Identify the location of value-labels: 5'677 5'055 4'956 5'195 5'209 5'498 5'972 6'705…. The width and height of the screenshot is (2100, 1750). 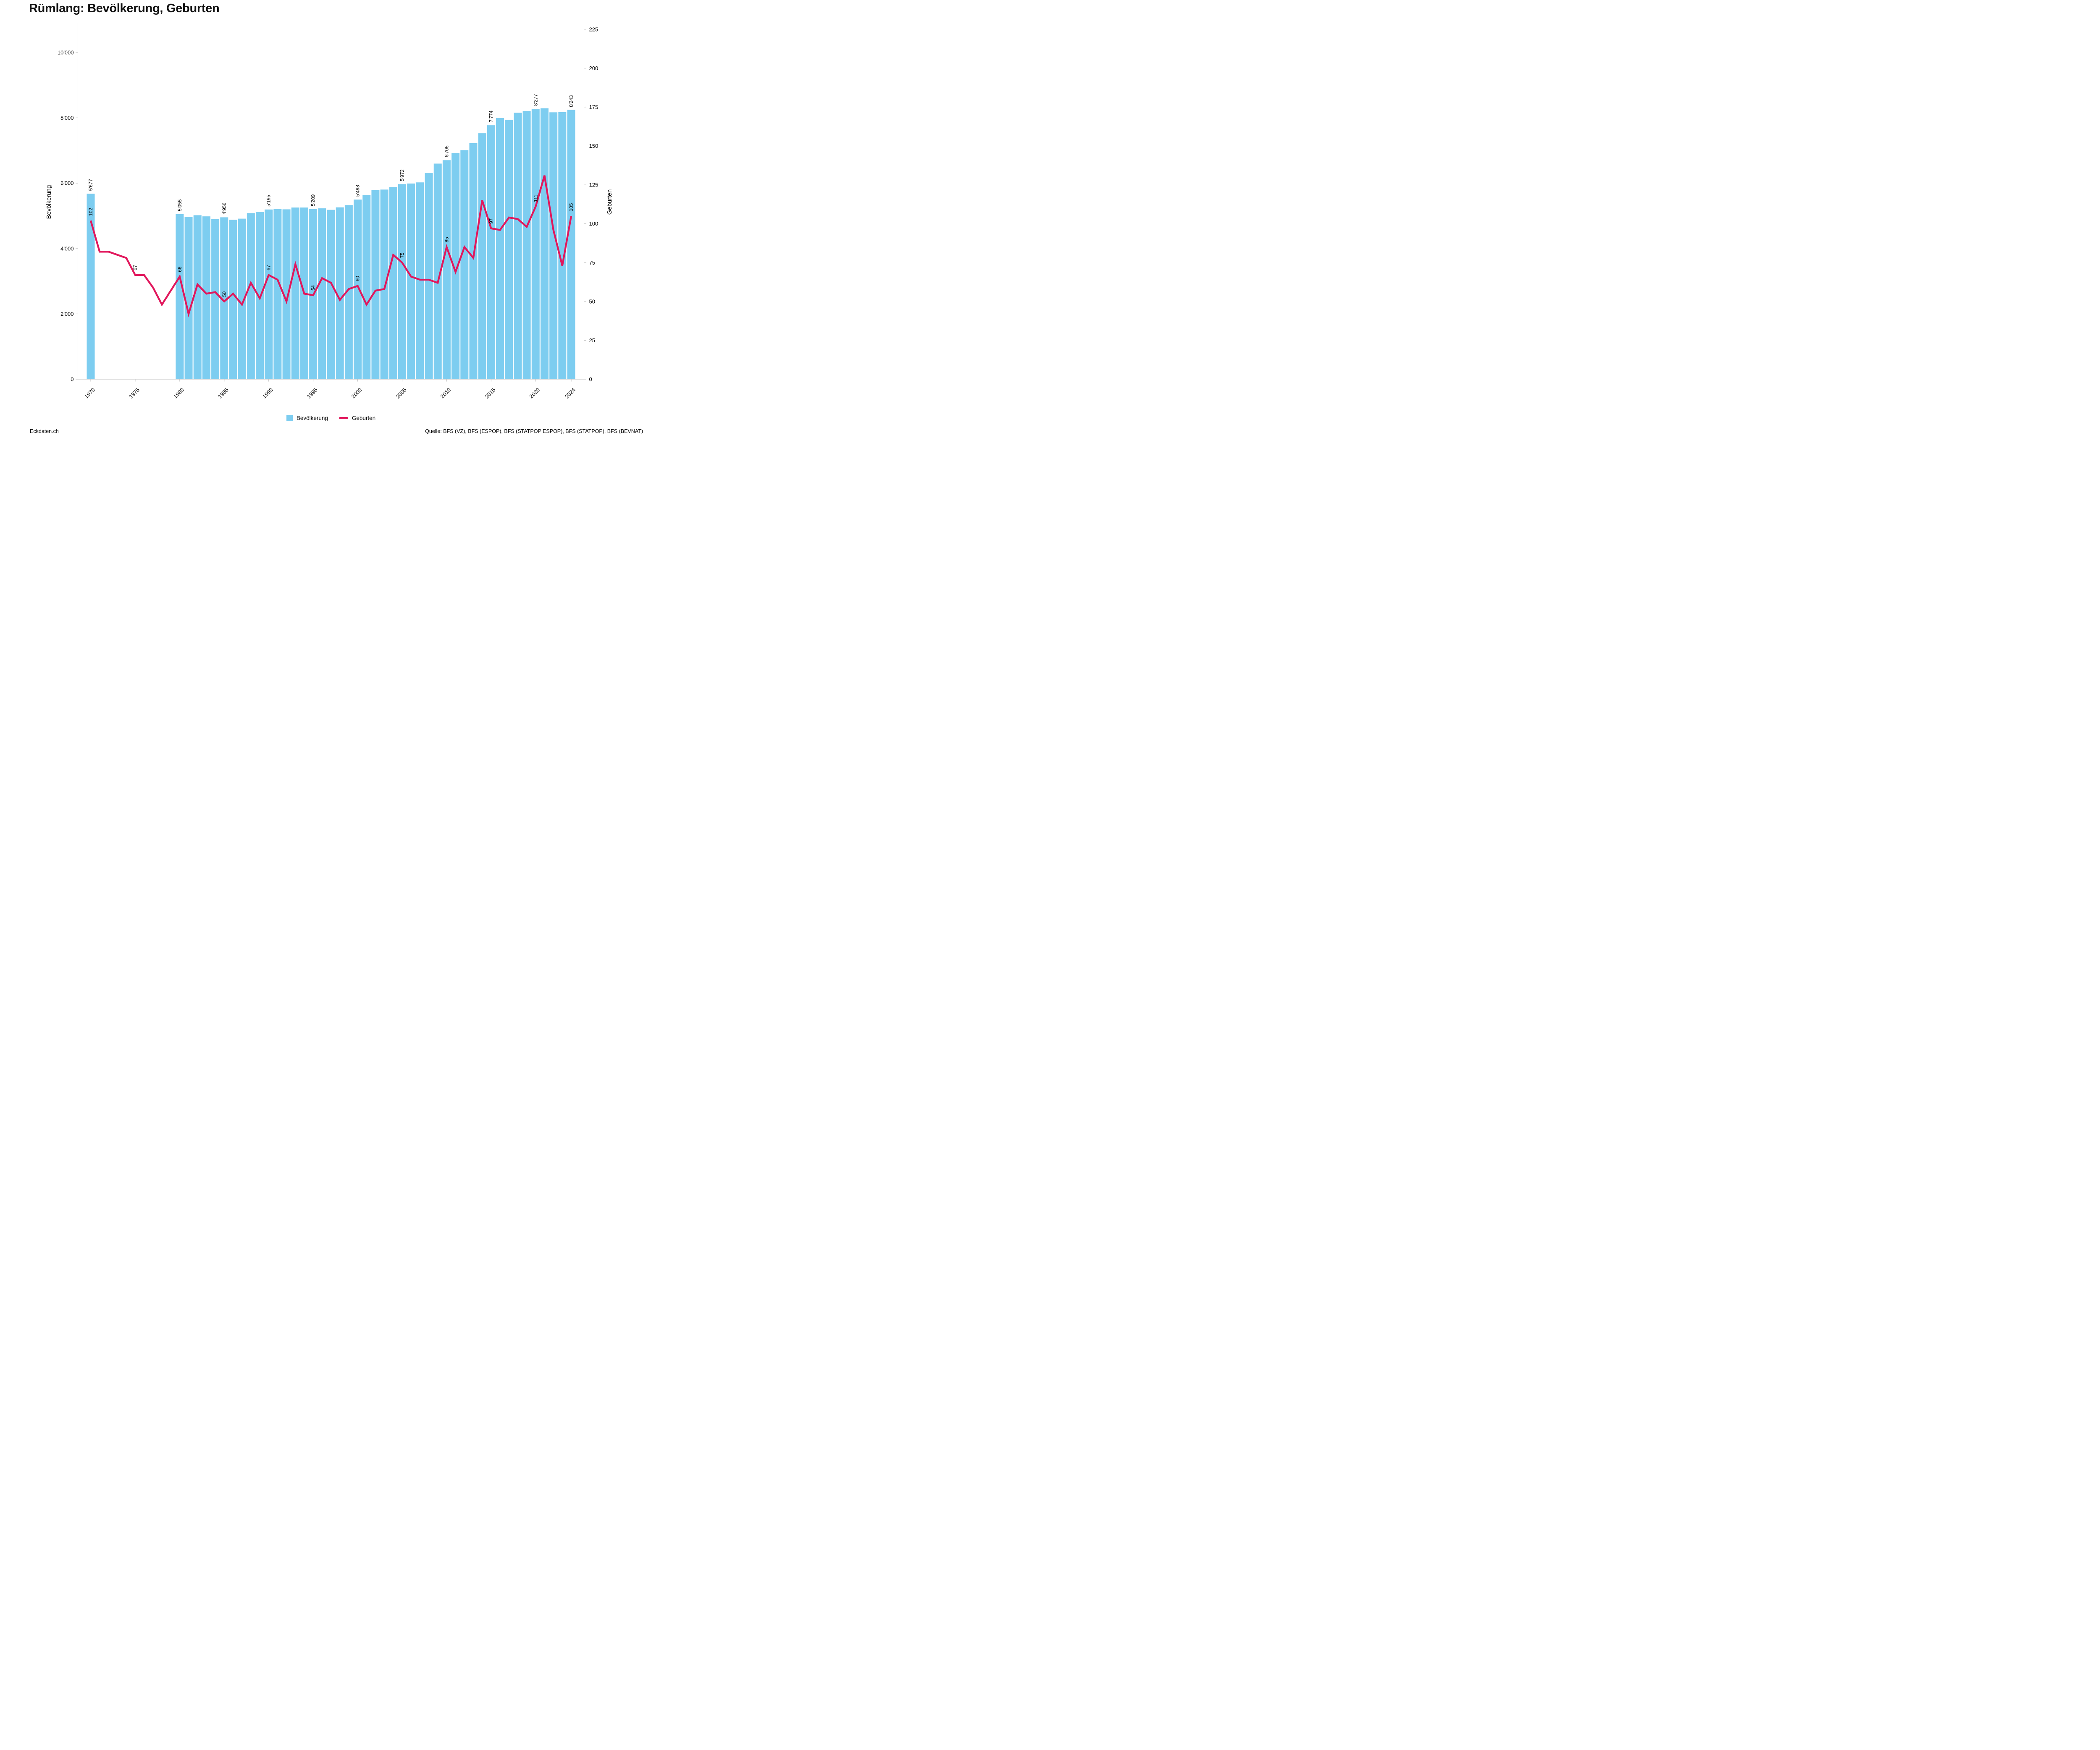
(331, 195).